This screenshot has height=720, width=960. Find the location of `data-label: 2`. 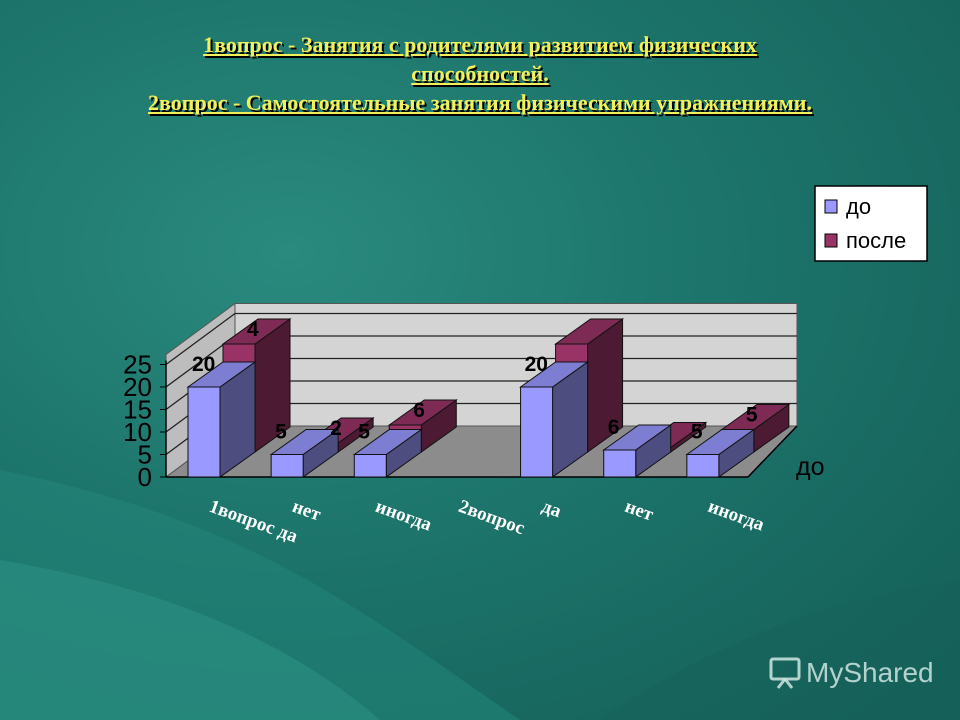

data-label: 2 is located at coordinates (336, 428).